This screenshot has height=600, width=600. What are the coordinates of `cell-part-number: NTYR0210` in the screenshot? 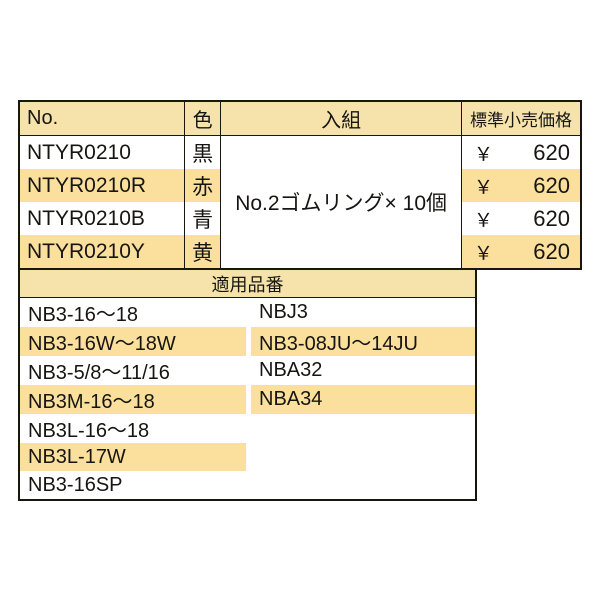 It's located at (102, 152).